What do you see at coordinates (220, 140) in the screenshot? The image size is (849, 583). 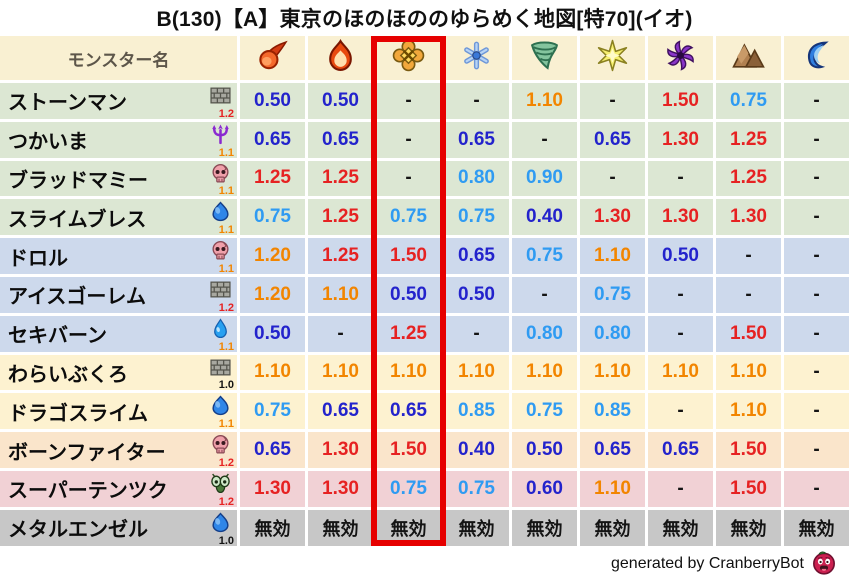 I see `trident-icon-wrap: 1.1` at bounding box center [220, 140].